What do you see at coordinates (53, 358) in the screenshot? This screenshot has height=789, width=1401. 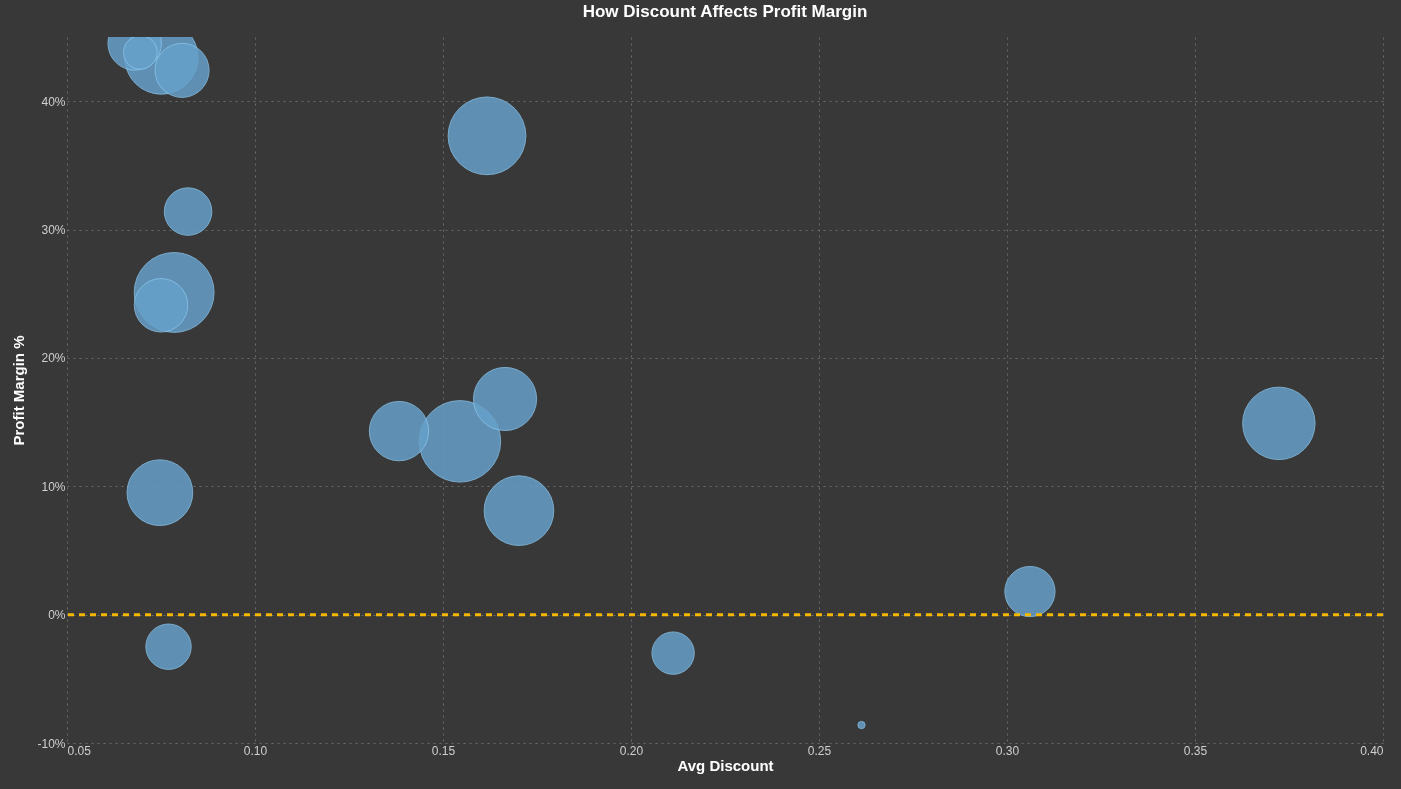 I see `y-tick-label: 20%` at bounding box center [53, 358].